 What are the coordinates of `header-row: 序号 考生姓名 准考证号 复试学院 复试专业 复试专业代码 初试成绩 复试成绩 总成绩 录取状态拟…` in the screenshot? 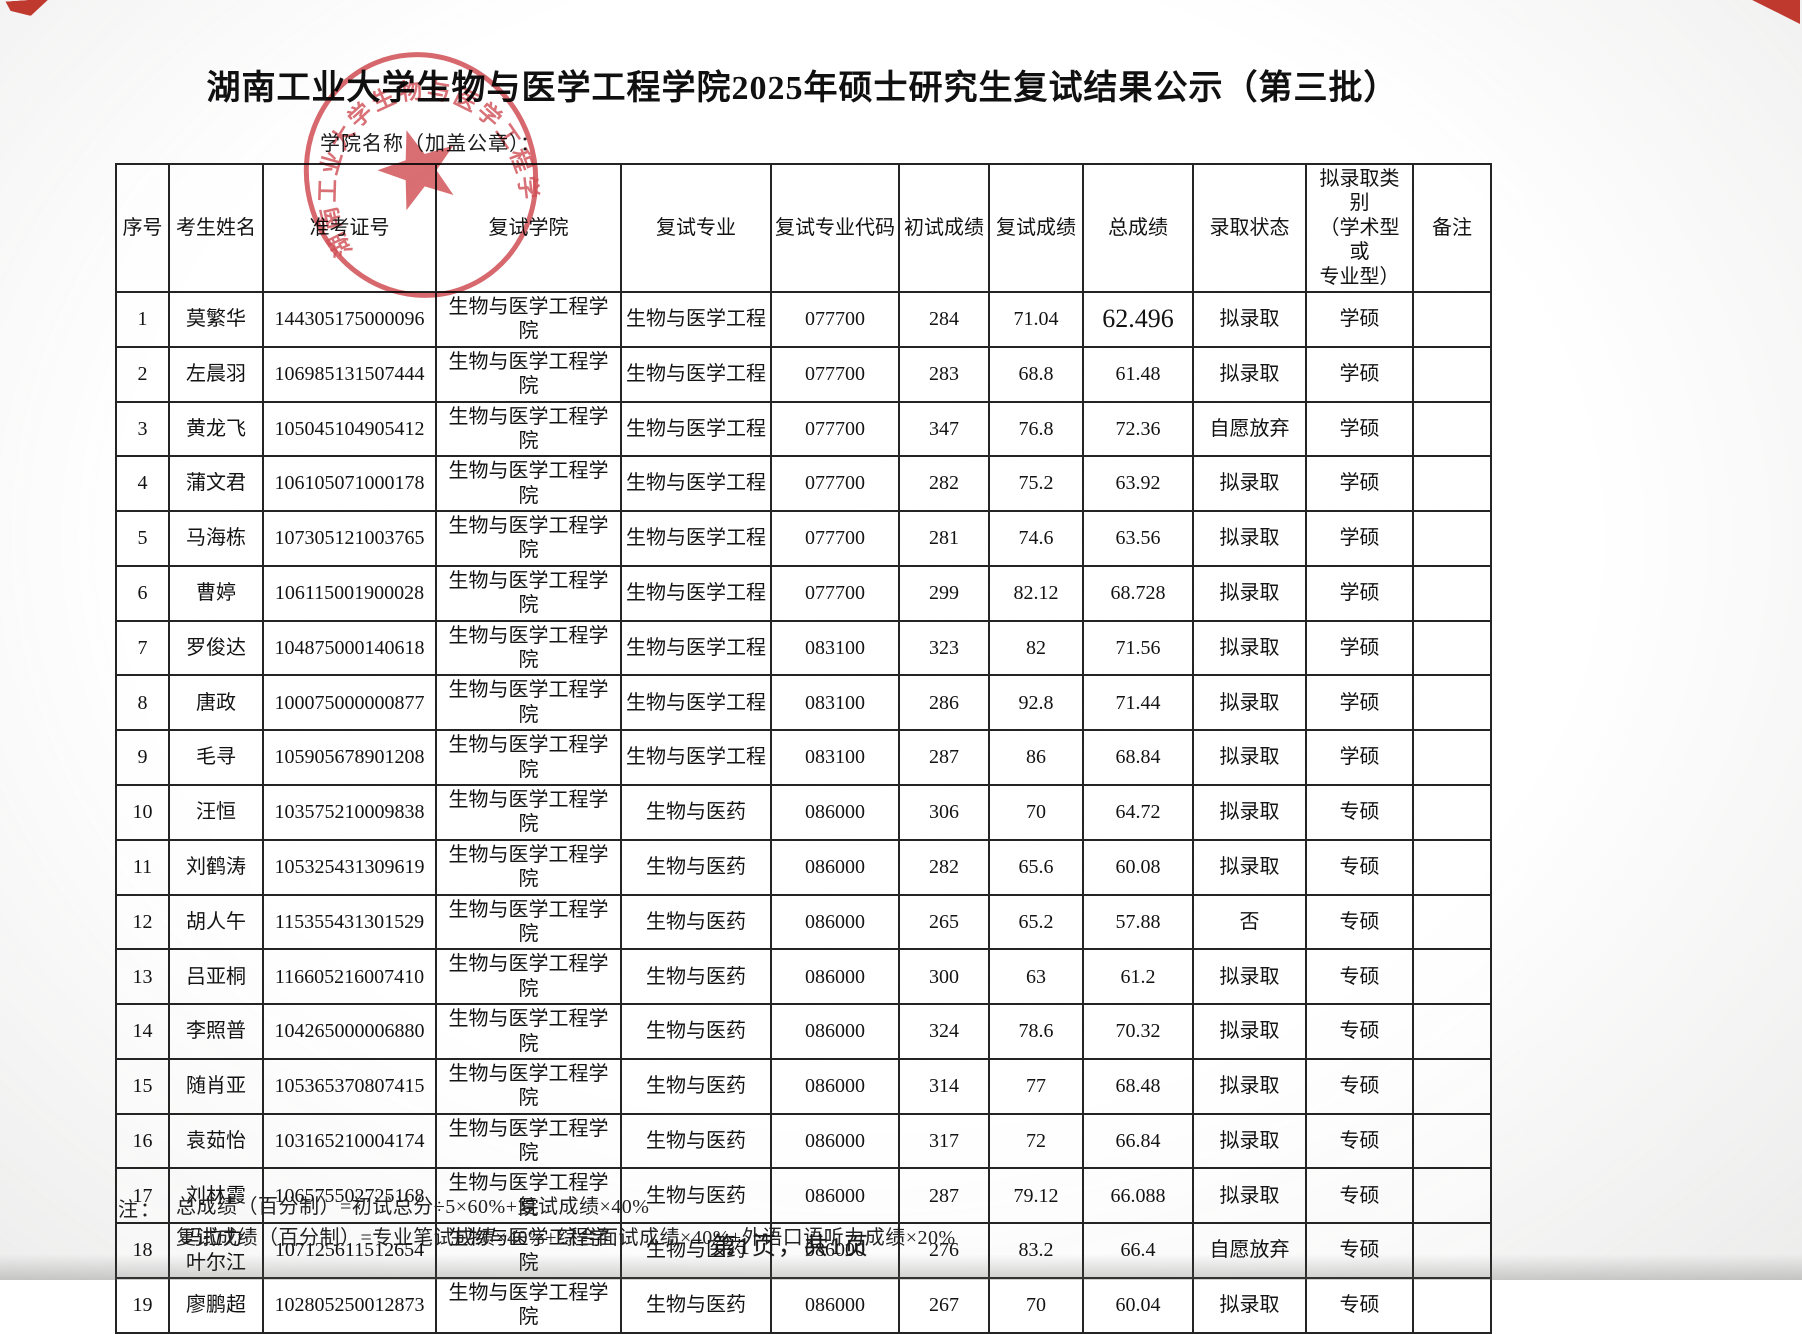 It's located at (803, 228).